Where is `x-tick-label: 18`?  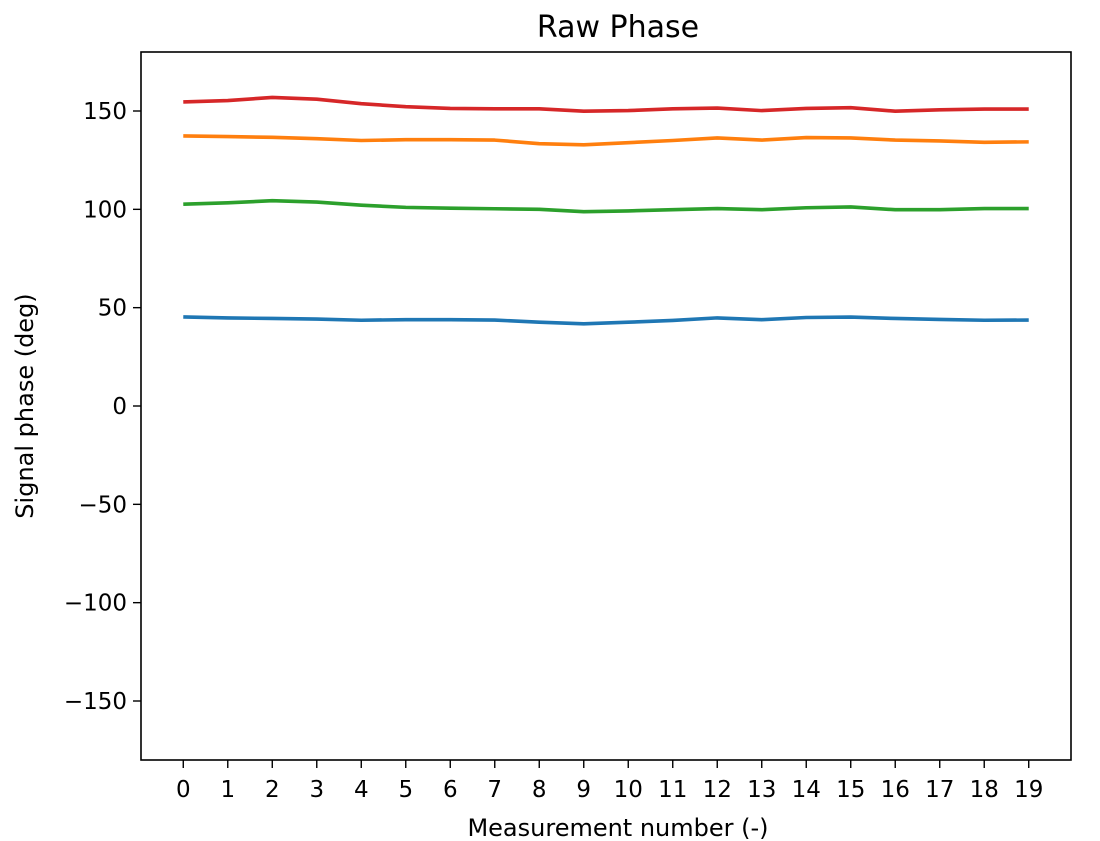 x-tick-label: 18 is located at coordinates (984, 790).